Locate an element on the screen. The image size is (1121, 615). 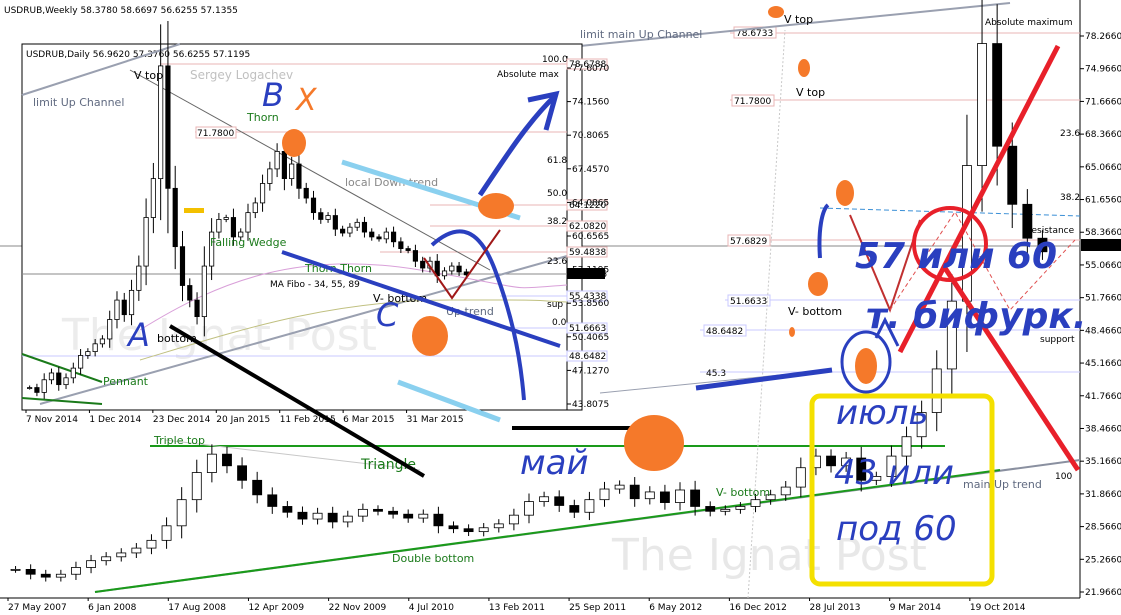
daily-up-trend-label: Up trend is located at coordinates (470, 311).